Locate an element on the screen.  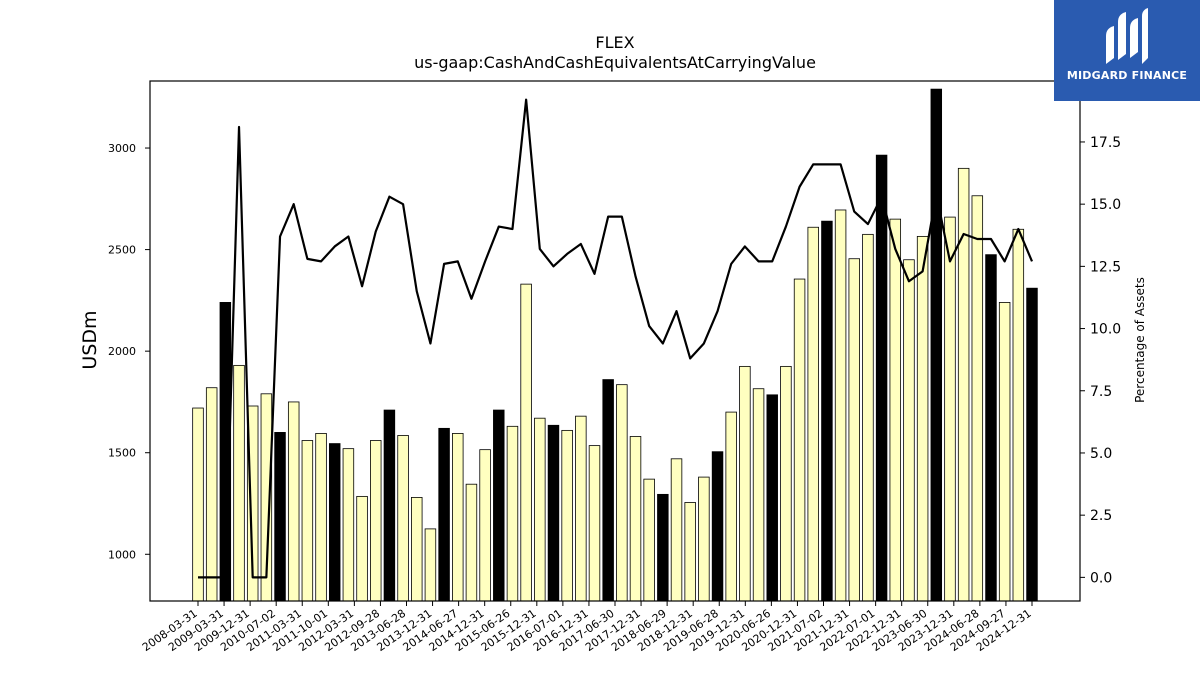
y2-axis-ticks: 0.0 2.5 5.0 7.5 10.0 12.5 15.0 17.5 is located at coordinates (1100, 360).